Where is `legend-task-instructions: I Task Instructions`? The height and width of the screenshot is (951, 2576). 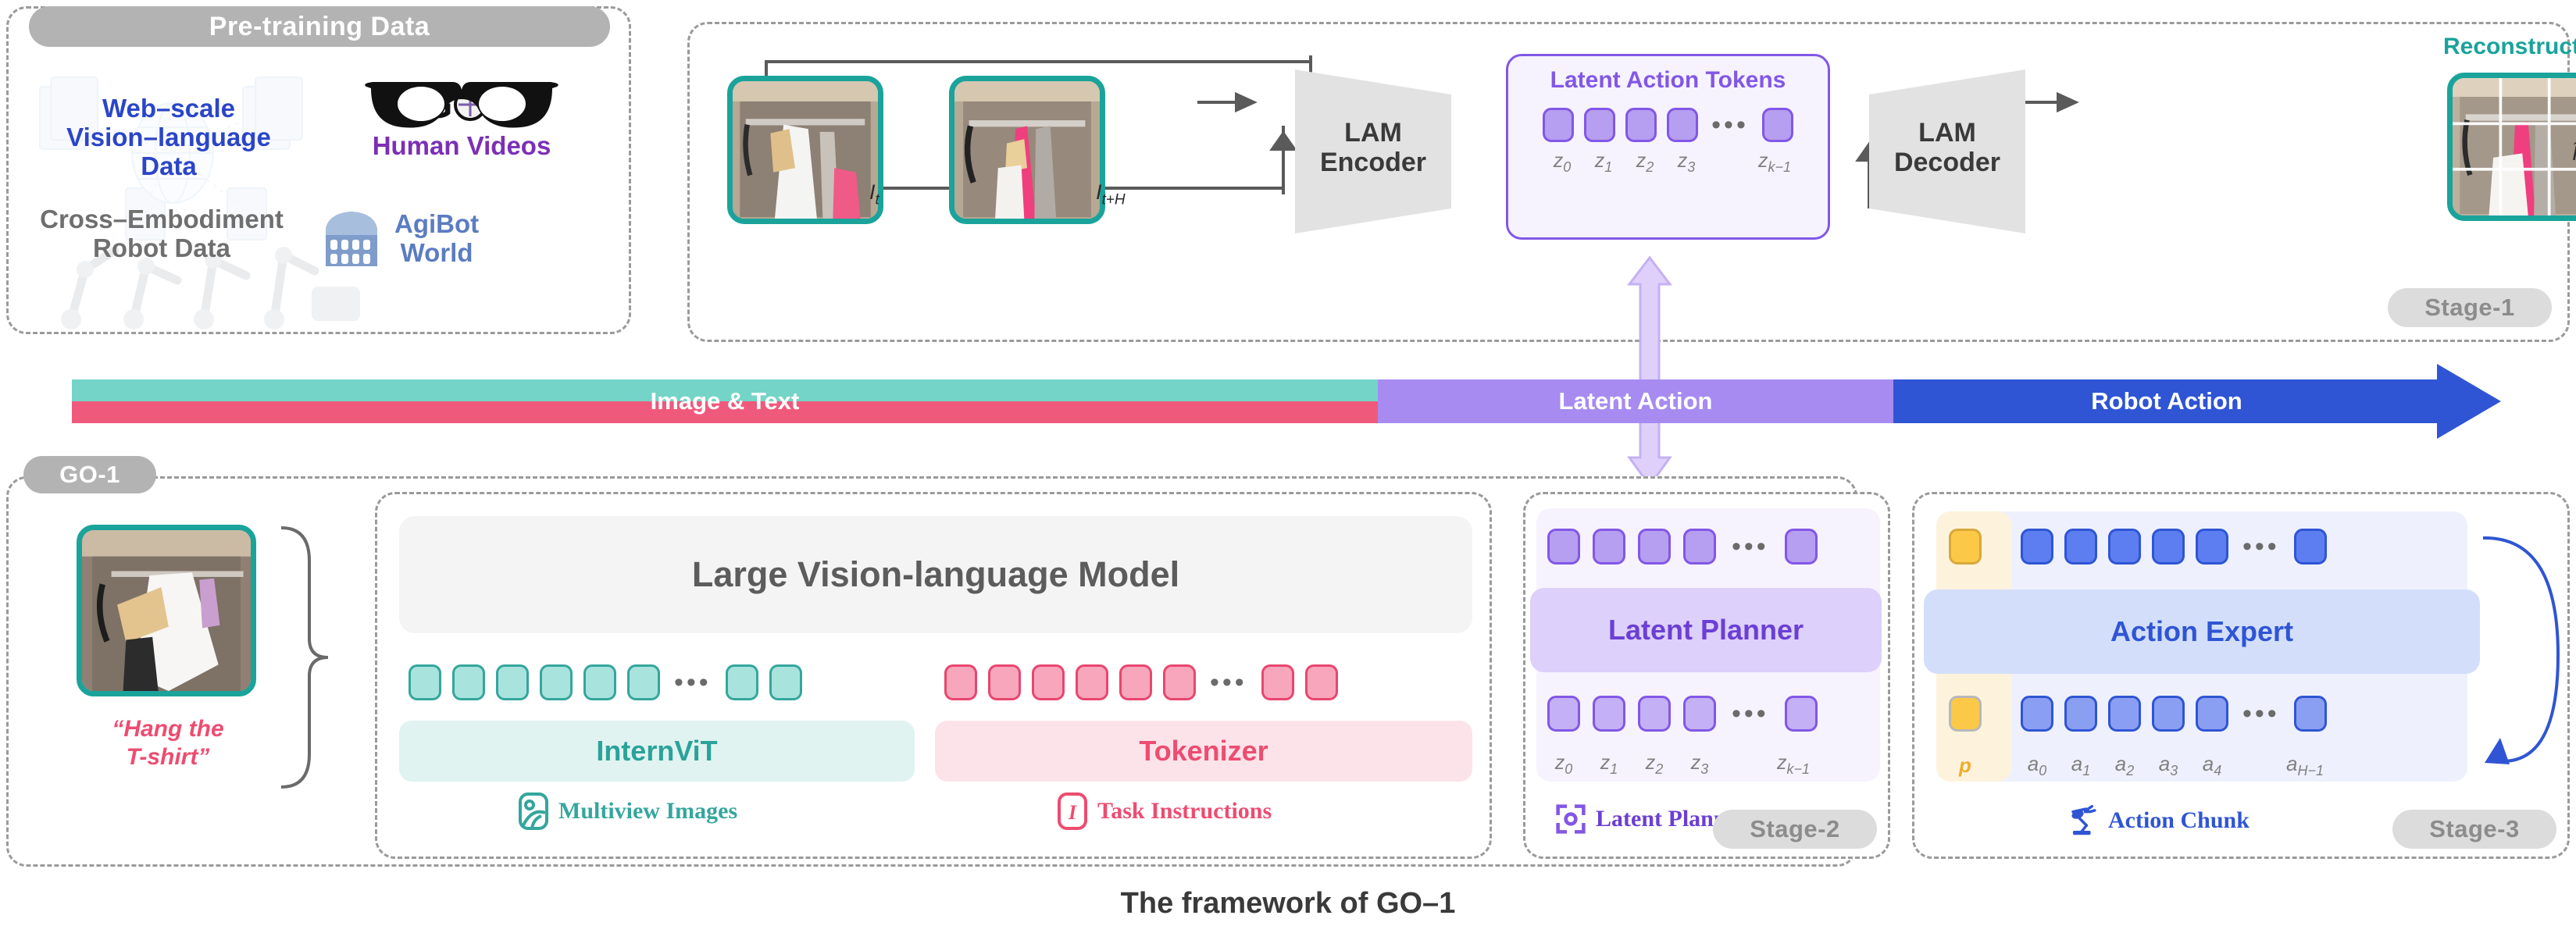
legend-task-instructions: I Task Instructions is located at coordinates (1164, 811).